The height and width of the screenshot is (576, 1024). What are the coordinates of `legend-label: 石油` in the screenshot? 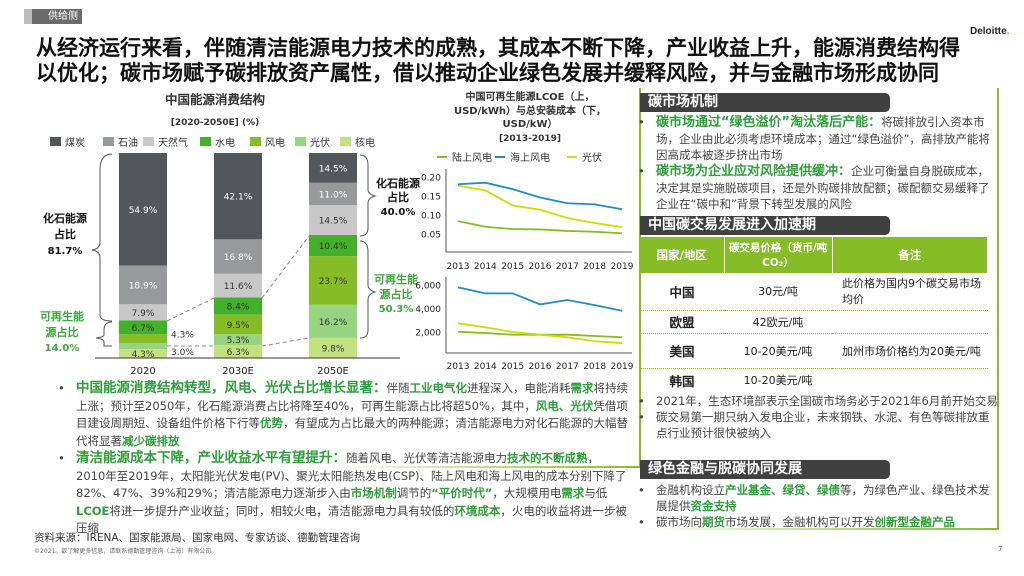 It's located at (128, 142).